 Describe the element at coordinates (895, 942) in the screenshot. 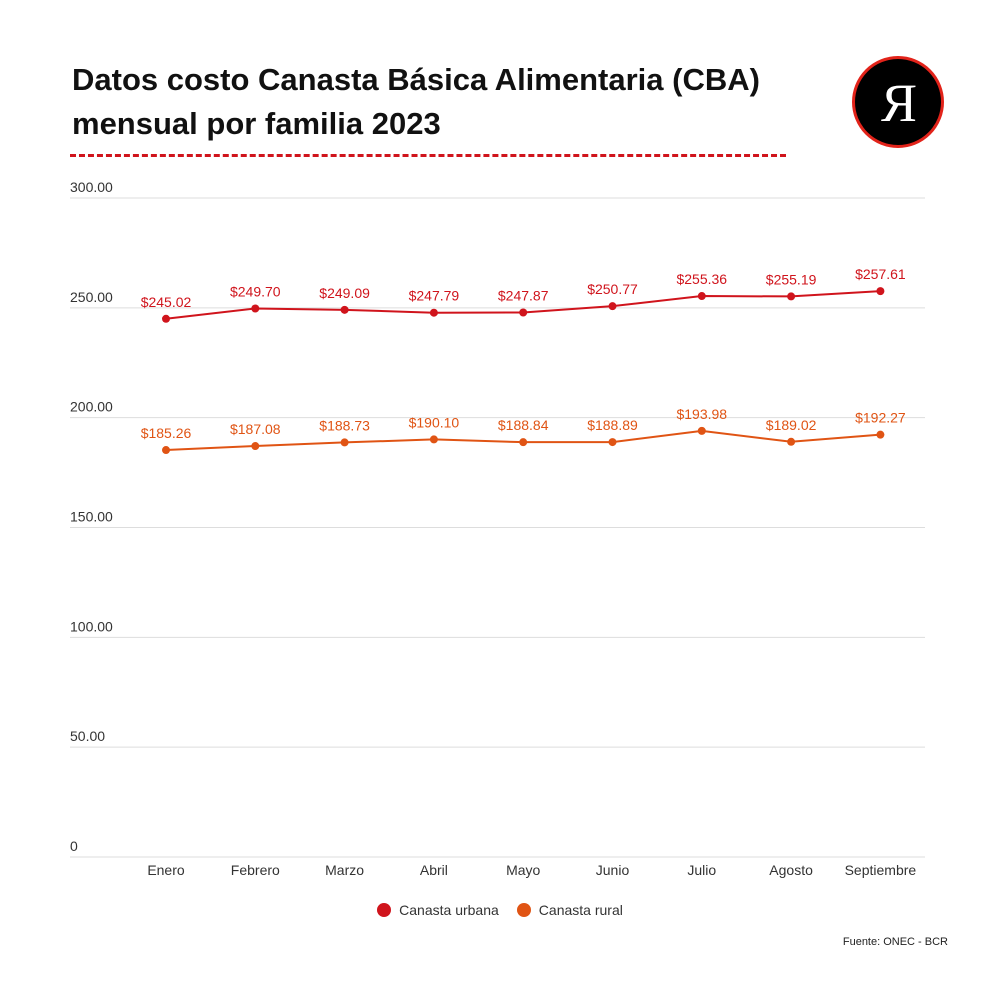

I see `source-note: Fuente: ONEC - BCR` at that location.